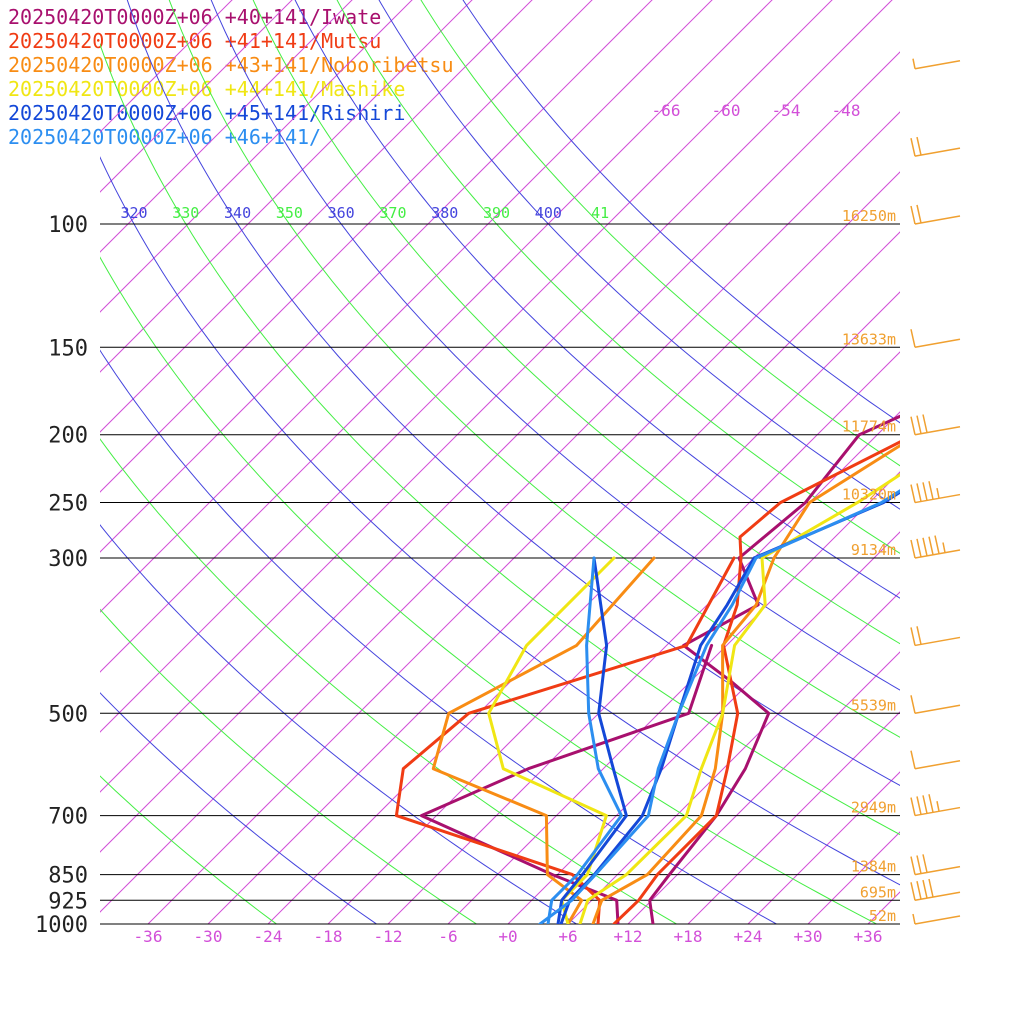 The height and width of the screenshot is (1024, 1024). I want to click on temperature-tick-label: +6, so click(567, 936).